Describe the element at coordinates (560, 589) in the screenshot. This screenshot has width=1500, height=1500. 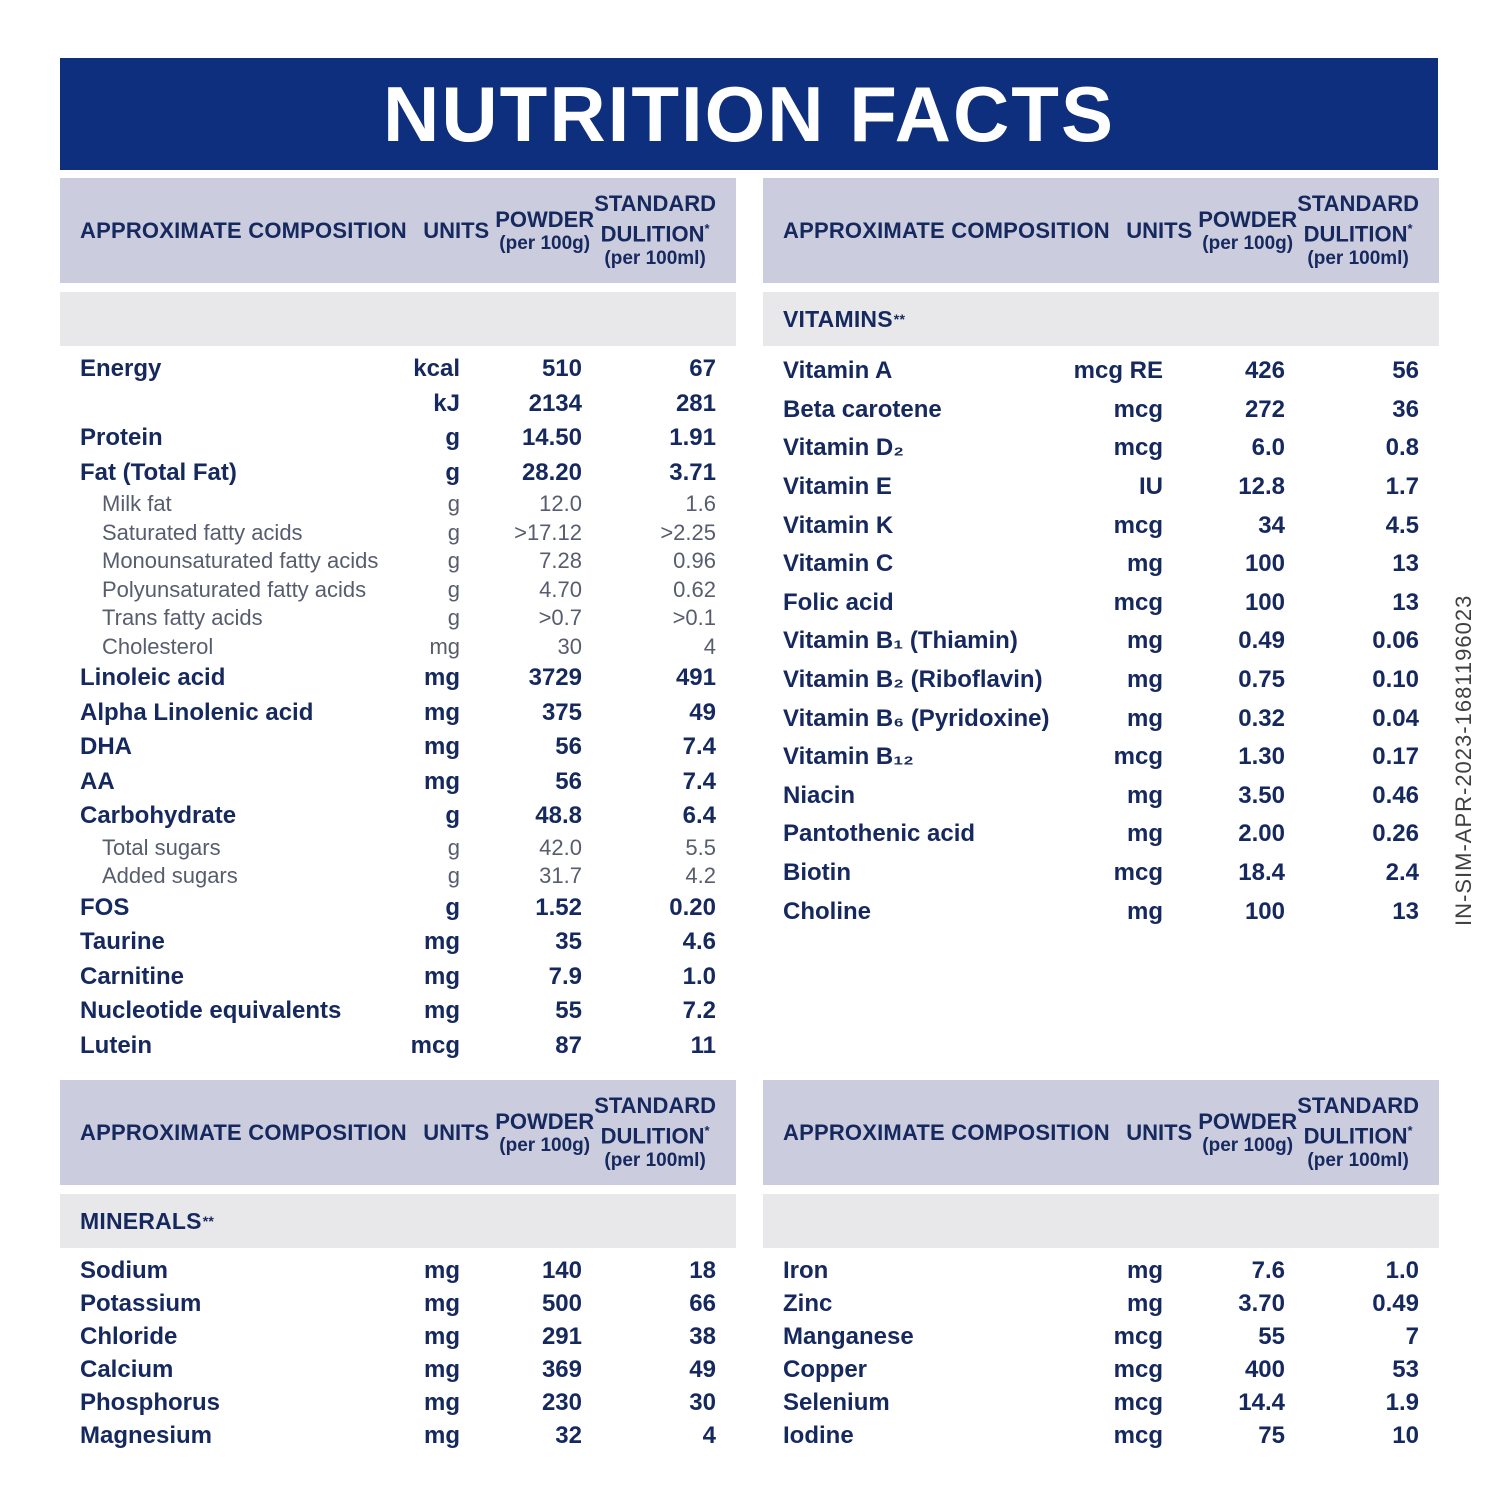
I see `cell-powder-value: 4.70` at that location.